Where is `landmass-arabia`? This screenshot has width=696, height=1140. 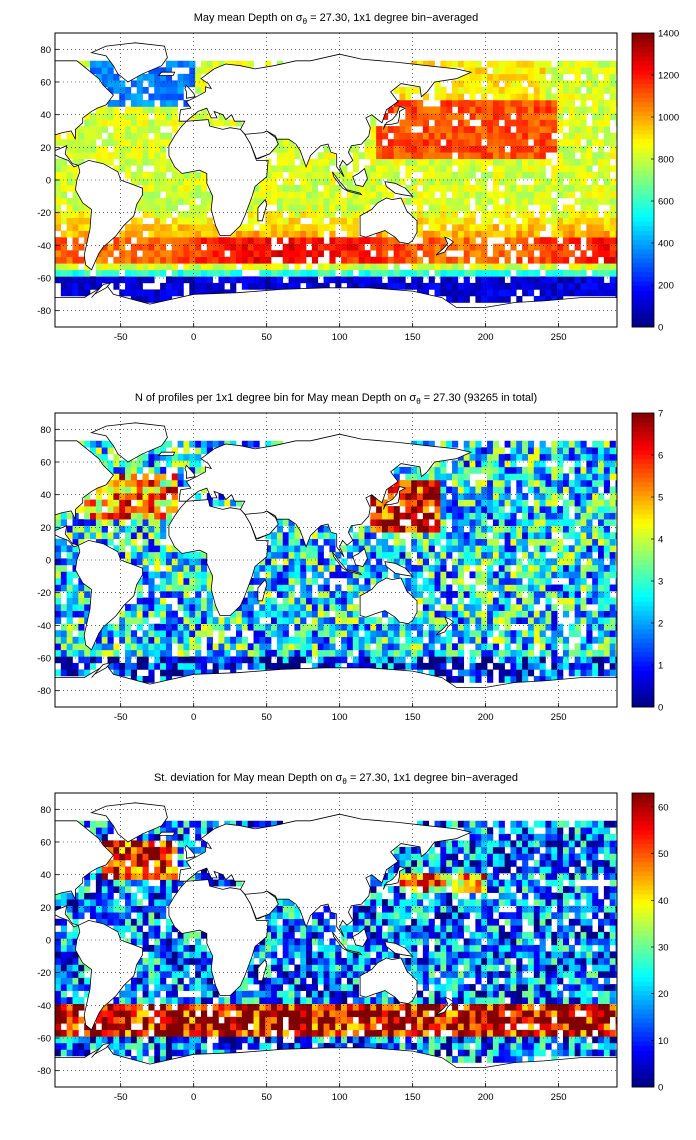 landmass-arabia is located at coordinates (261, 145).